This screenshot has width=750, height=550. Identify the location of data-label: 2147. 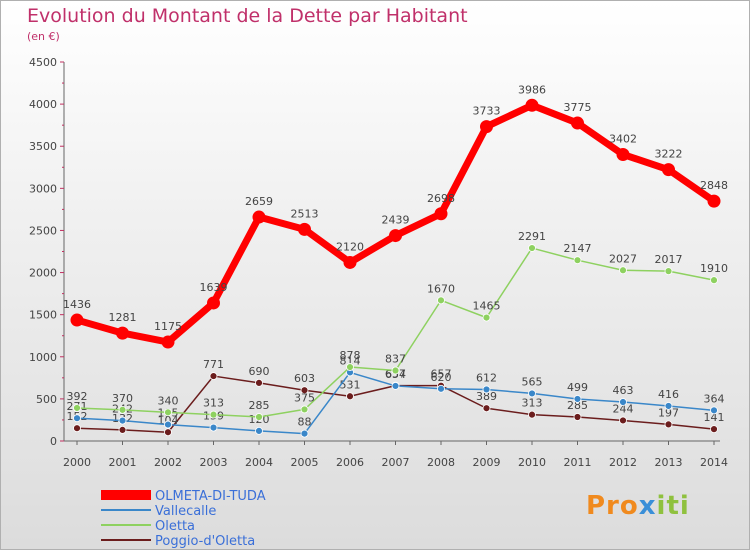
(578, 248).